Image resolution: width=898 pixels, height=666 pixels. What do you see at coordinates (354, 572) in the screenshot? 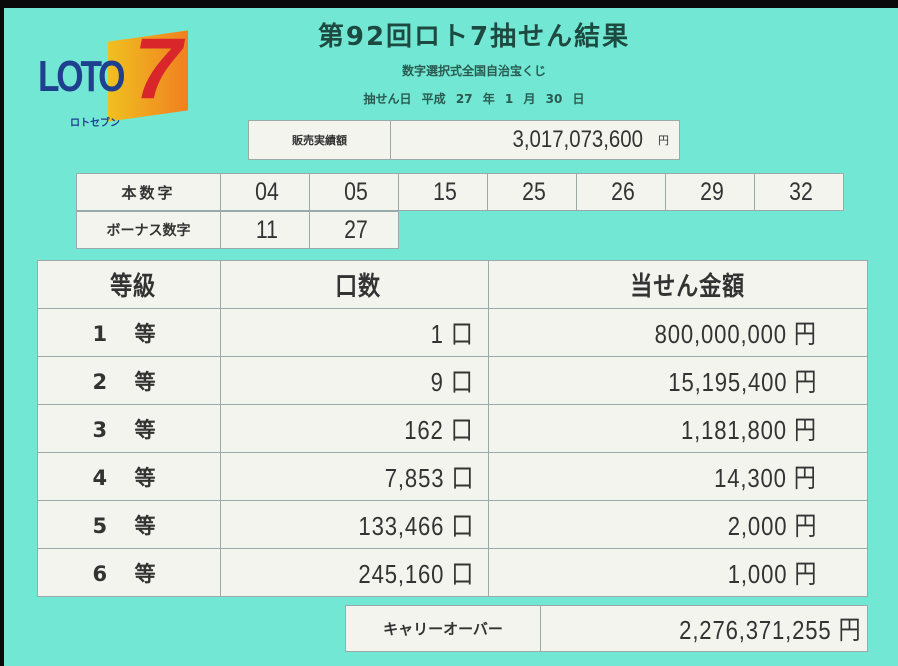
I see `prize-count: 245,160 口` at bounding box center [354, 572].